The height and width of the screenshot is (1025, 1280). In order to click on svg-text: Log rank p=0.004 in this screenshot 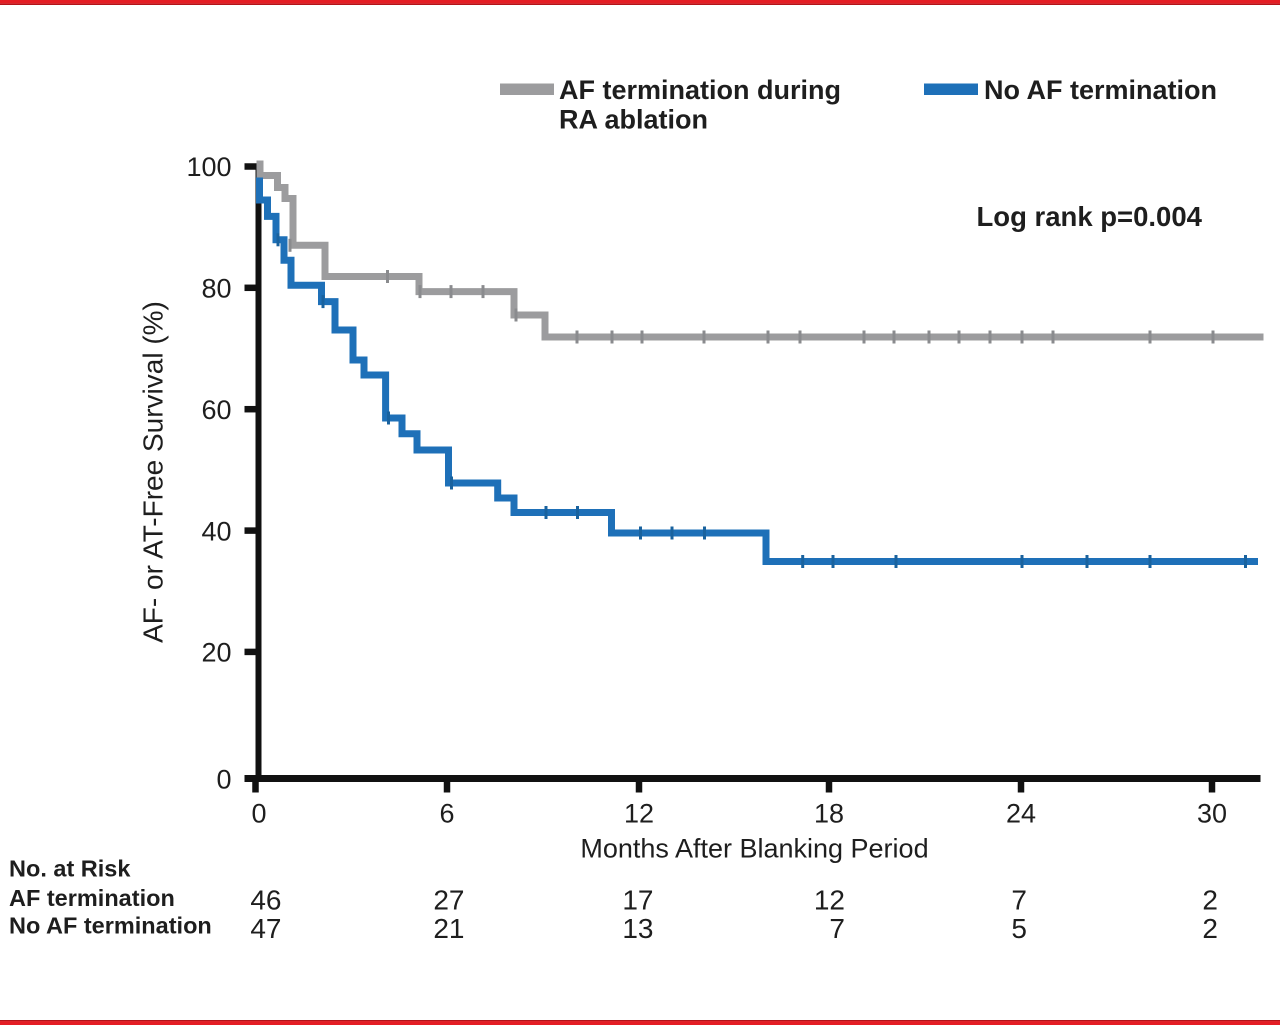, I will do `click(1090, 216)`.